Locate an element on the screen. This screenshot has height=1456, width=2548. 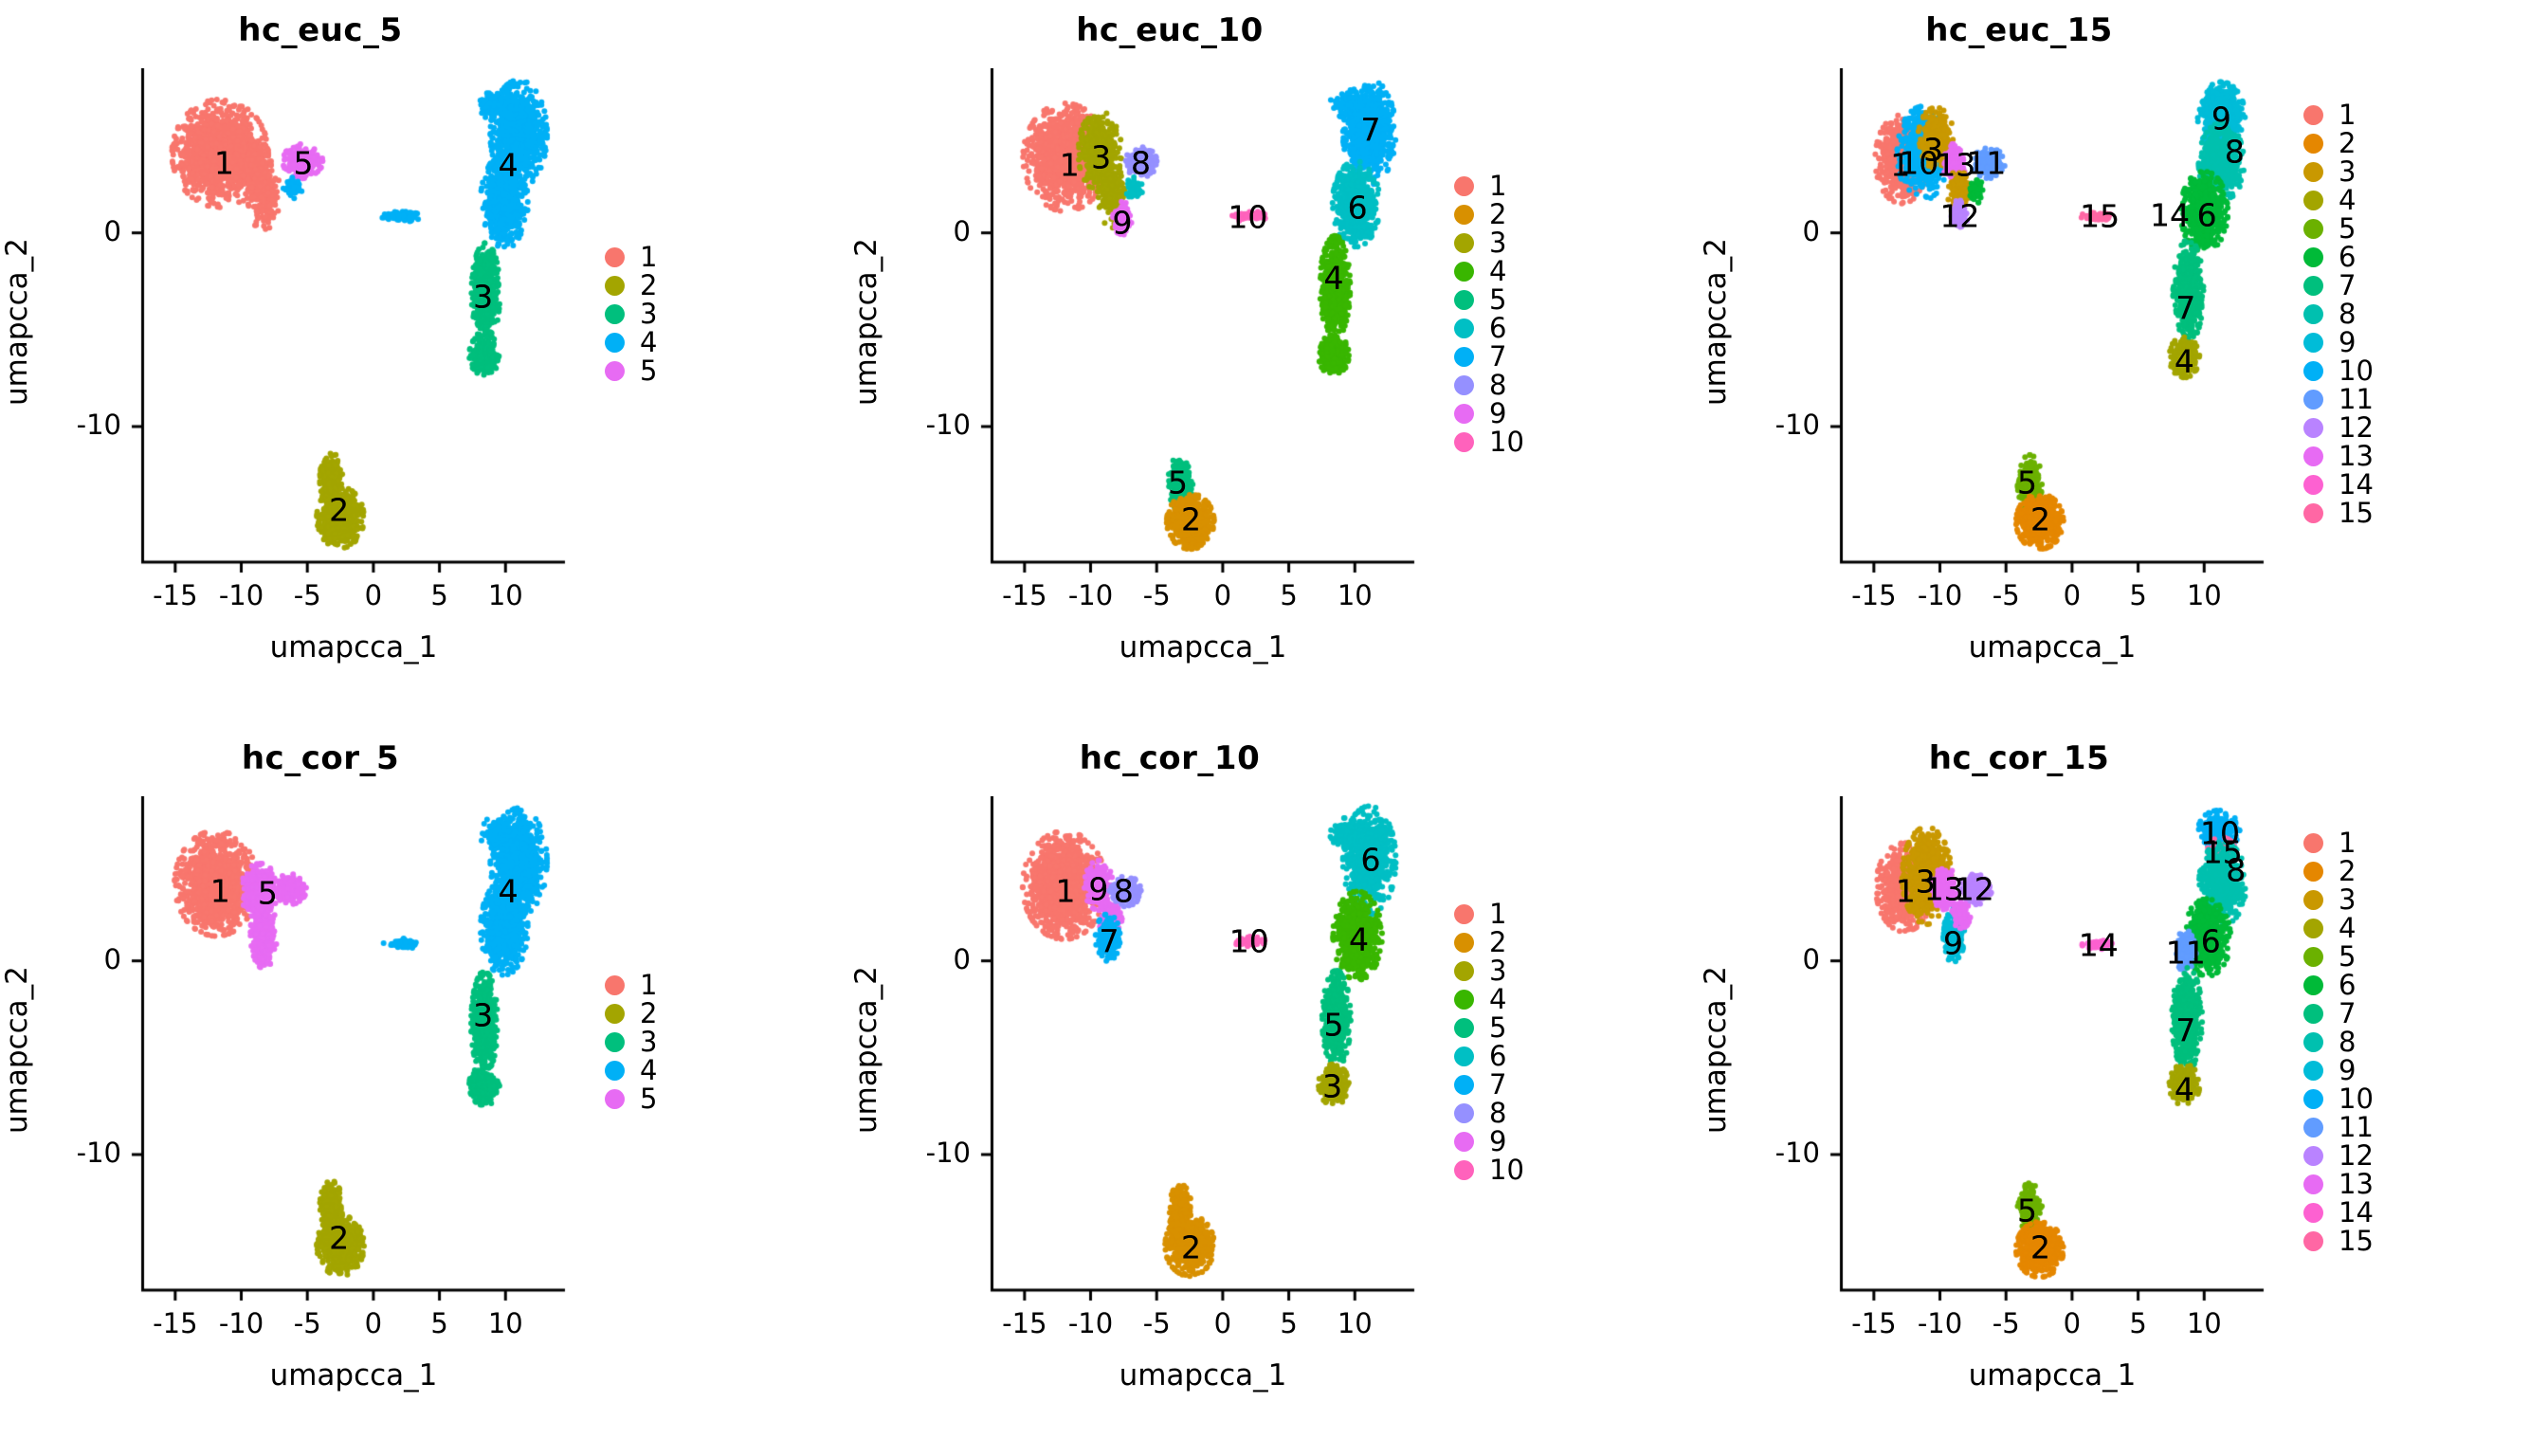
legend-label: 9 is located at coordinates (1498, 1141).